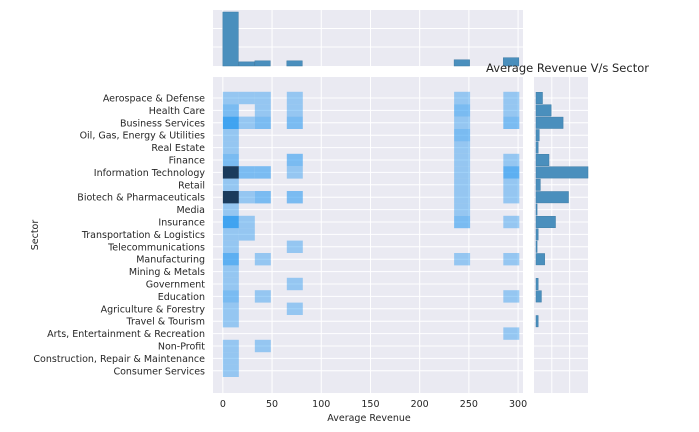 The width and height of the screenshot is (699, 432). Describe the element at coordinates (562, 210) in the screenshot. I see `right-marginal-bars` at that location.